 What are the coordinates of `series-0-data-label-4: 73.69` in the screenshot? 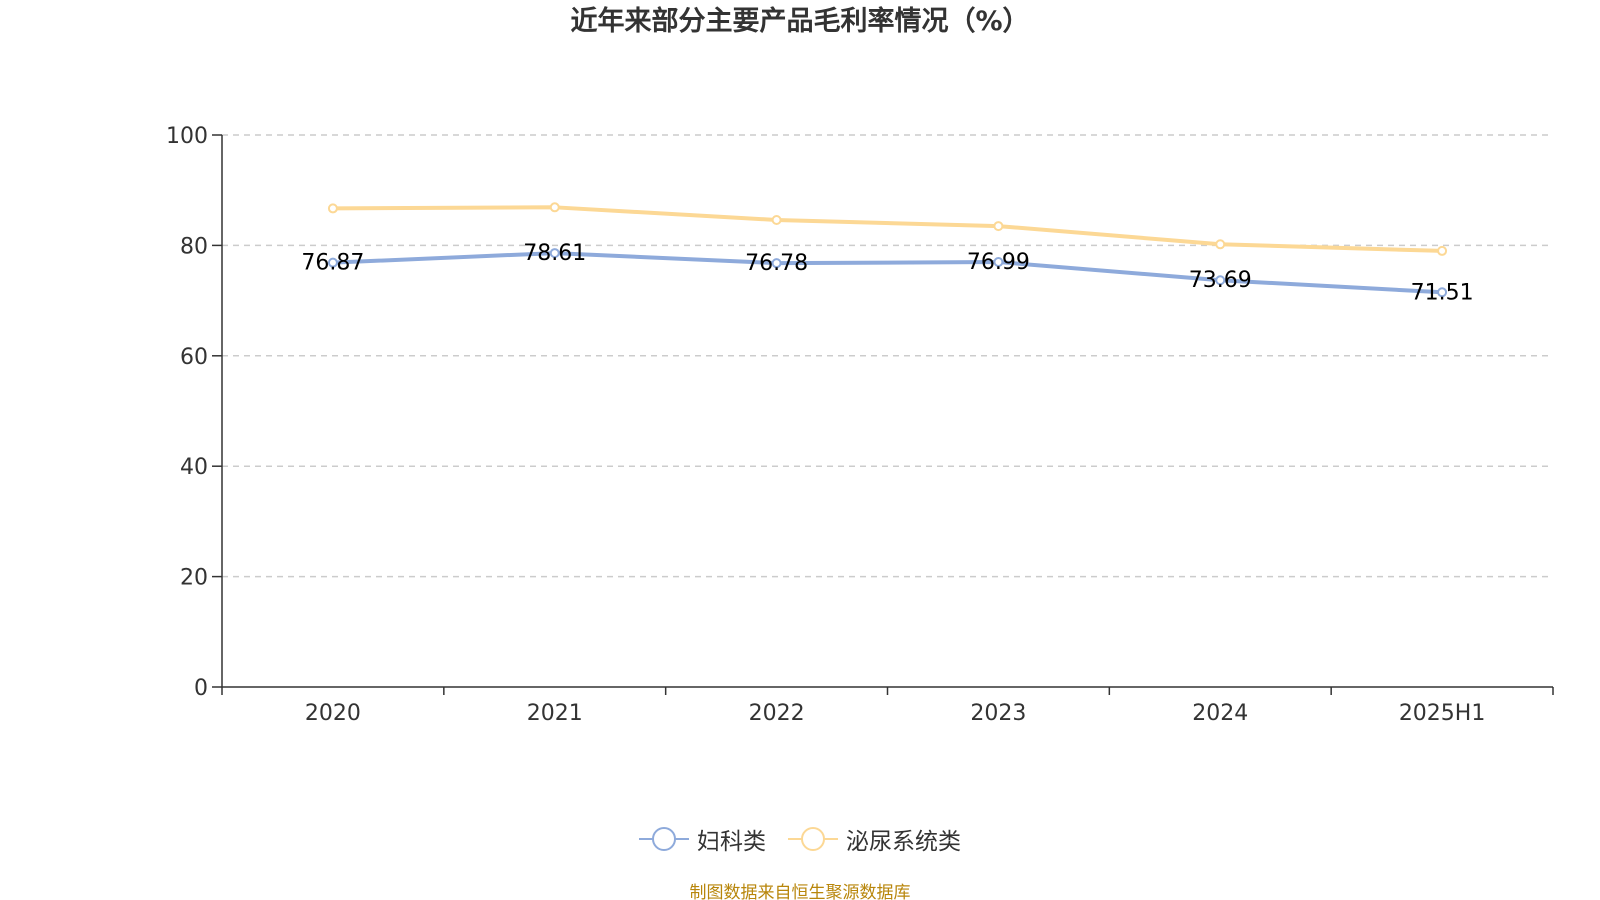 It's located at (1220, 280).